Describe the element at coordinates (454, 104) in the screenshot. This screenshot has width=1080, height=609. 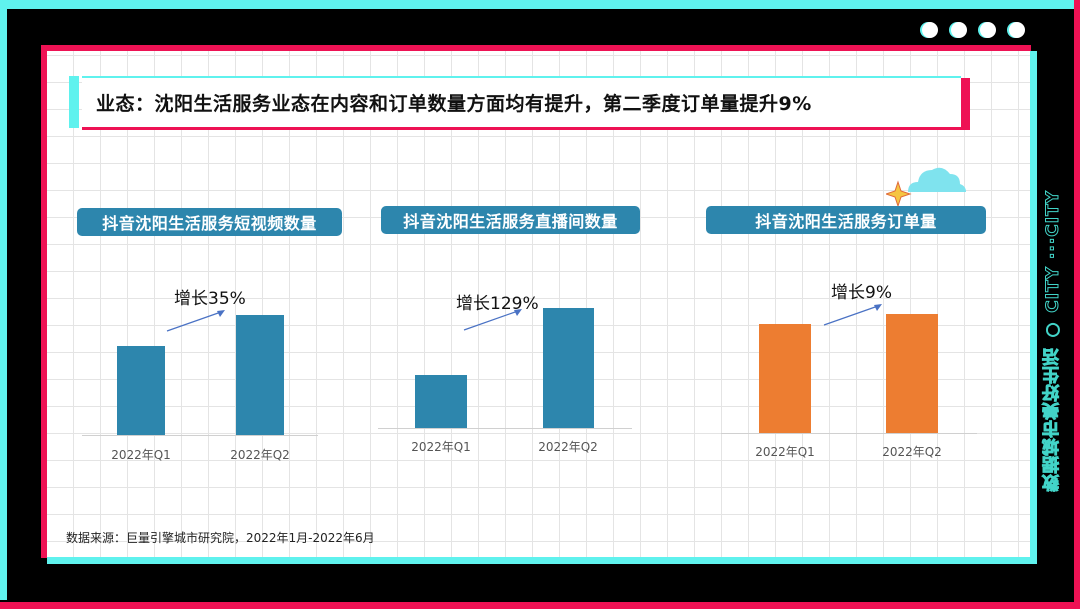
I see `page-title: 业态：沈阳生活服务业态在内容和订单数量方面均有提升，第二季度订单量提升9%` at that location.